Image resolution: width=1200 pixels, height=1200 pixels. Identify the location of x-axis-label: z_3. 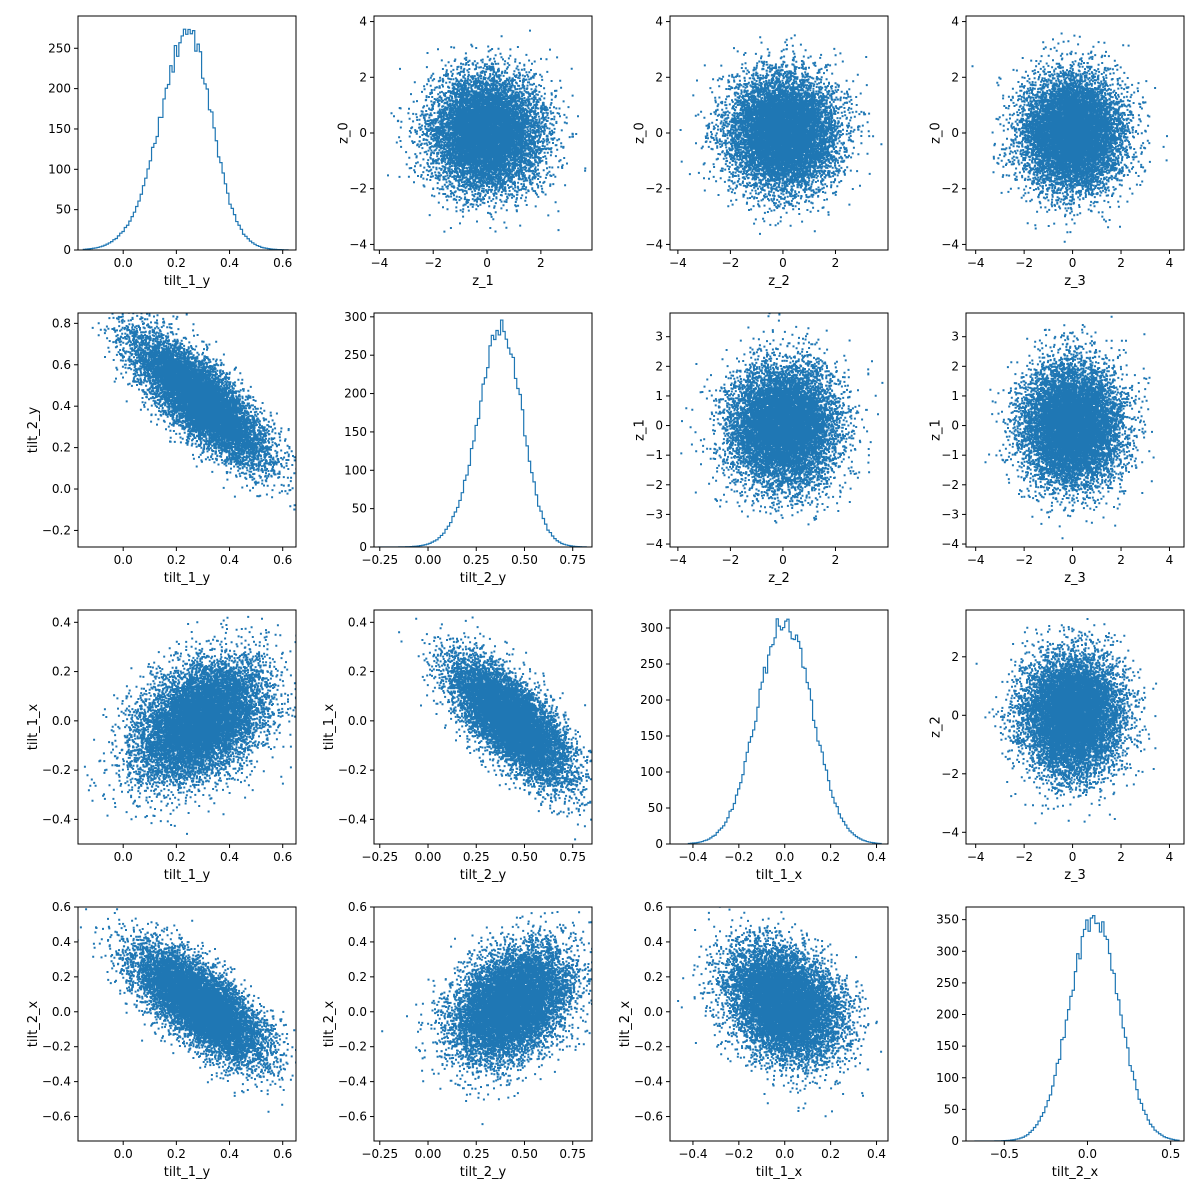
(1075, 578).